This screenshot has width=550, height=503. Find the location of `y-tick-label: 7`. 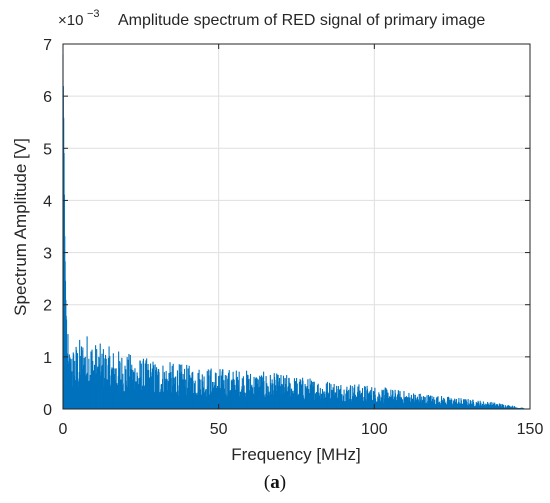

y-tick-label: 7 is located at coordinates (47, 45).